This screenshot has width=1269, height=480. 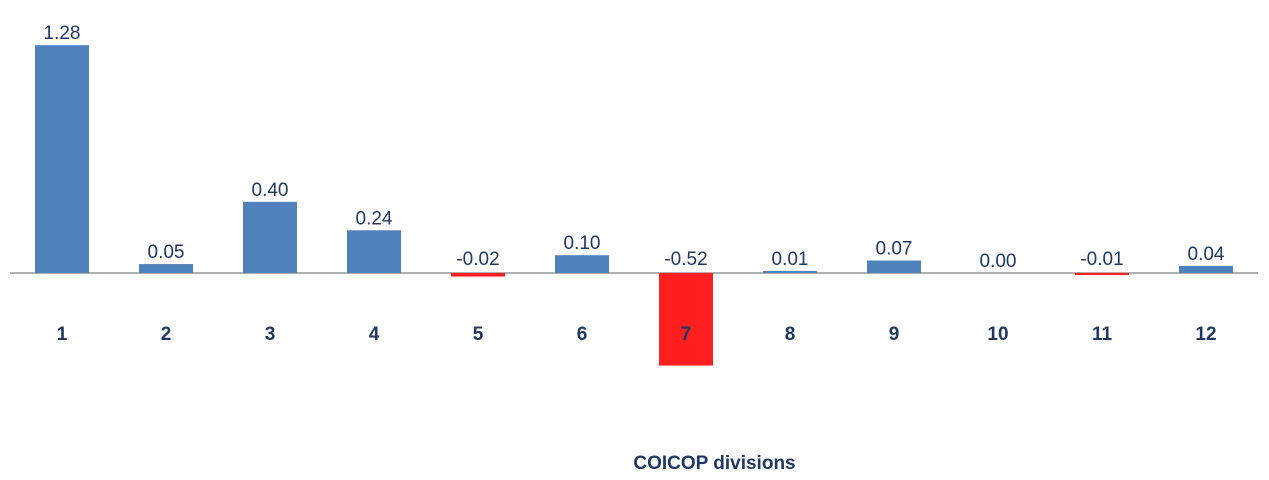 What do you see at coordinates (685, 259) in the screenshot?
I see `value-label-7: -0.52` at bounding box center [685, 259].